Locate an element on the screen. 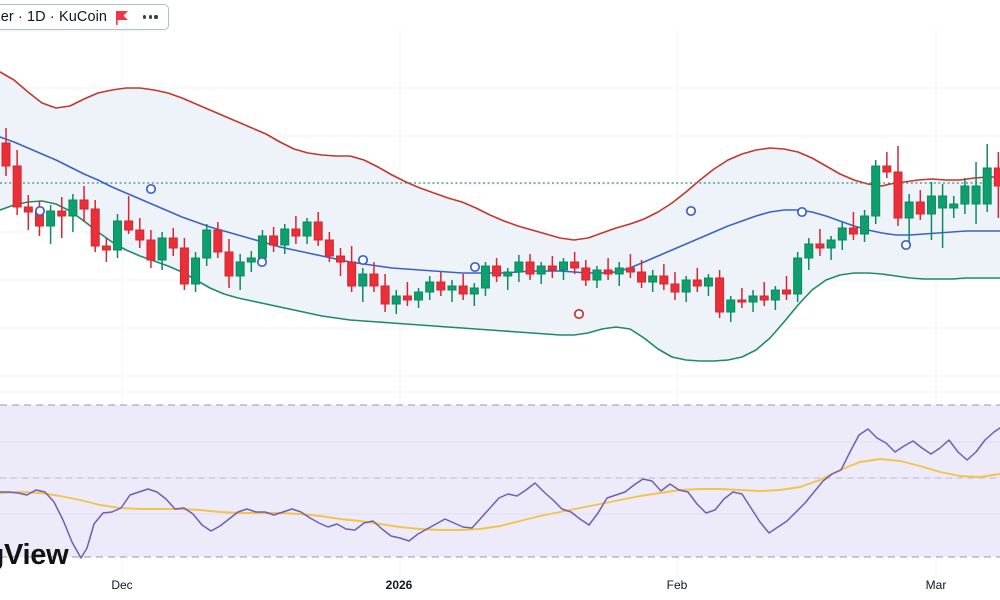 Image resolution: width=1000 pixels, height=600 pixels. symbol-title-pill: quid / Tether · 1D · KuCoin is located at coordinates (84, 17).